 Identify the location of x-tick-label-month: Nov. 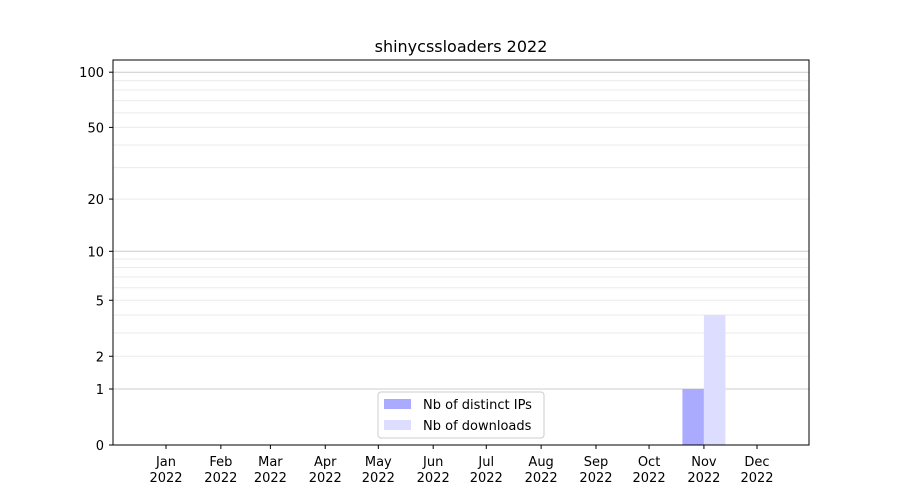
(704, 462).